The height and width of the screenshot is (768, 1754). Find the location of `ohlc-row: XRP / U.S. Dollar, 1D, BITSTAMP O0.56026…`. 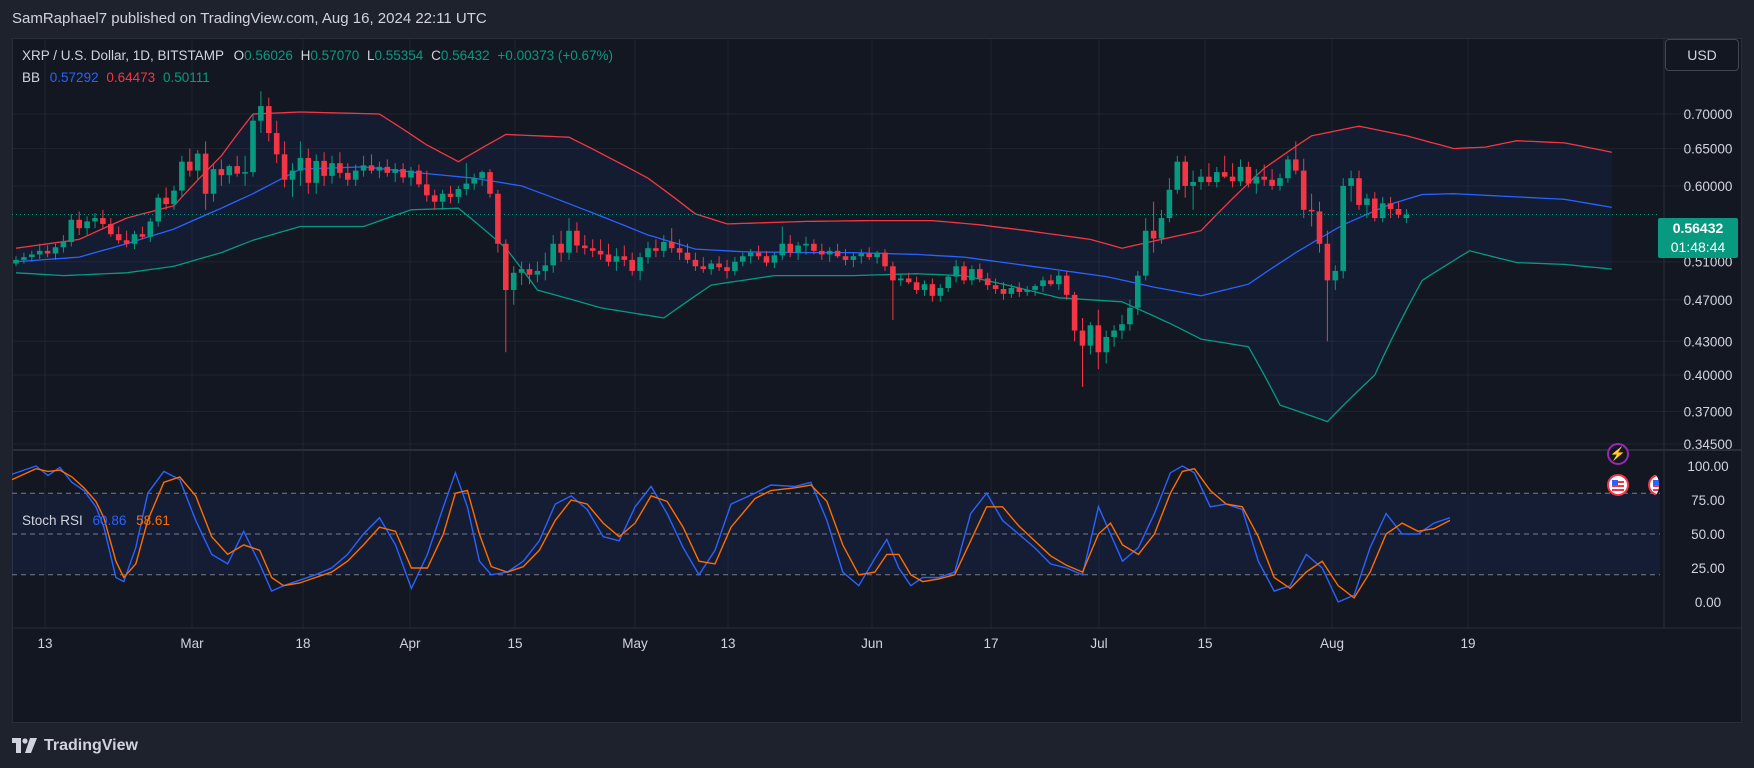

ohlc-row: XRP / U.S. Dollar, 1D, BITSTAMP O0.56026… is located at coordinates (319, 56).